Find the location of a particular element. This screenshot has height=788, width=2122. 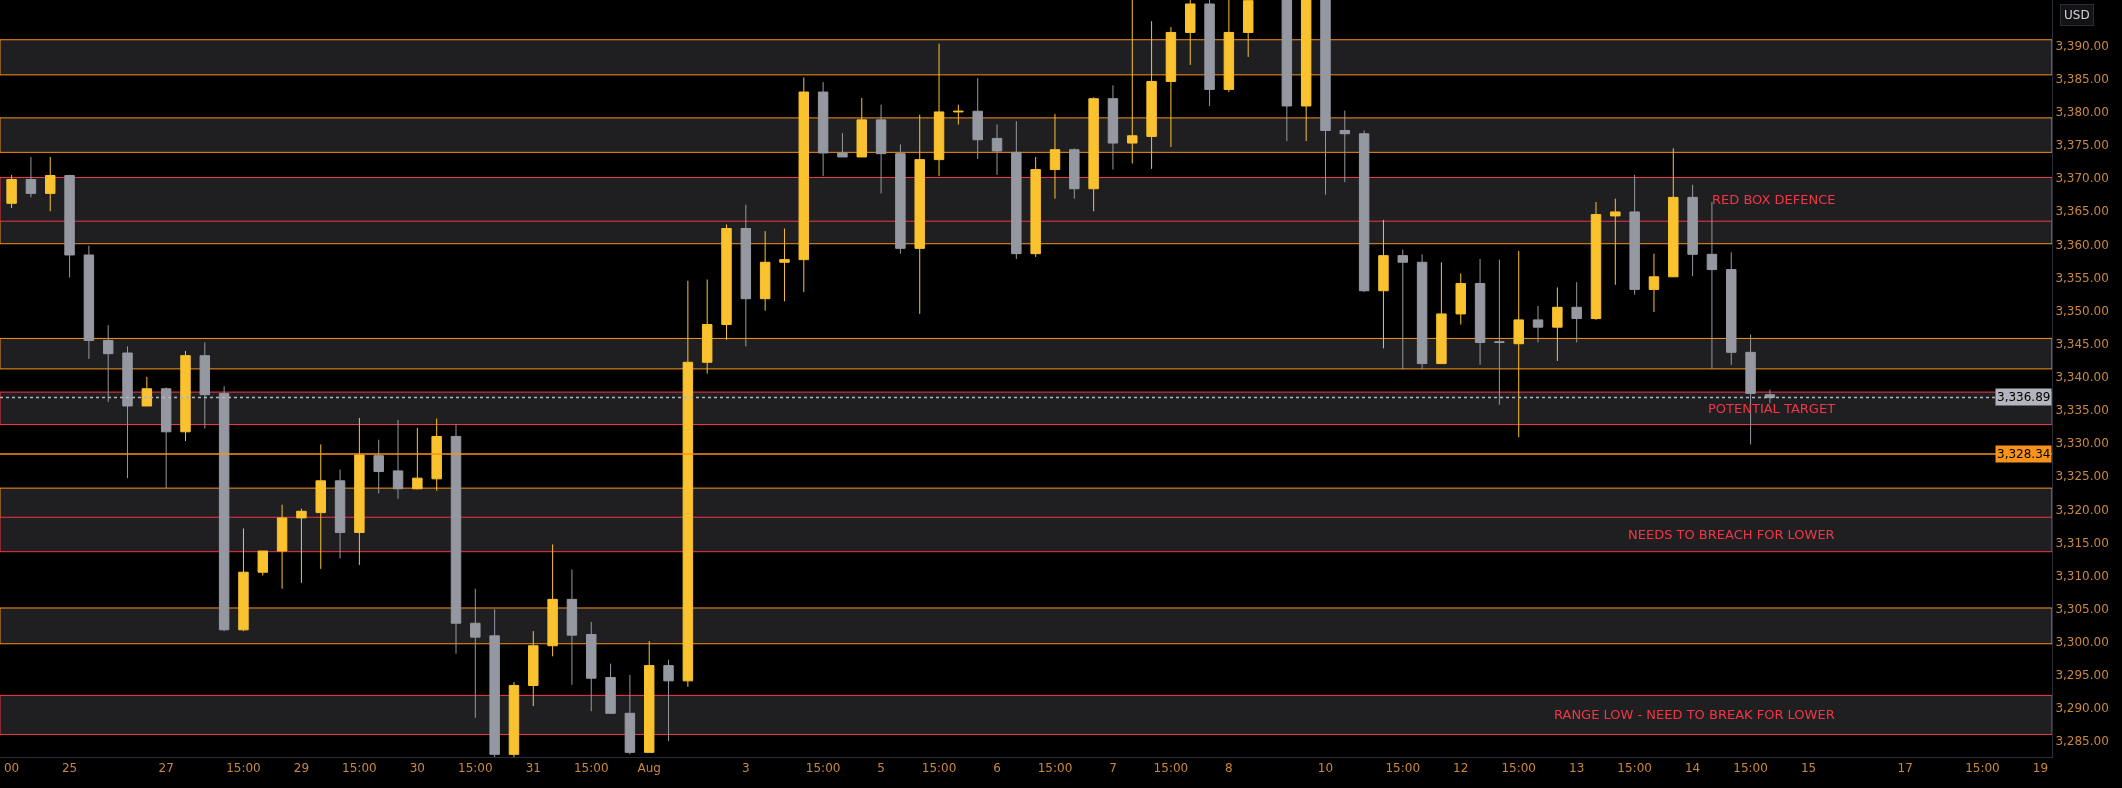

ref-line-label: 3,336.89 is located at coordinates (2024, 397).